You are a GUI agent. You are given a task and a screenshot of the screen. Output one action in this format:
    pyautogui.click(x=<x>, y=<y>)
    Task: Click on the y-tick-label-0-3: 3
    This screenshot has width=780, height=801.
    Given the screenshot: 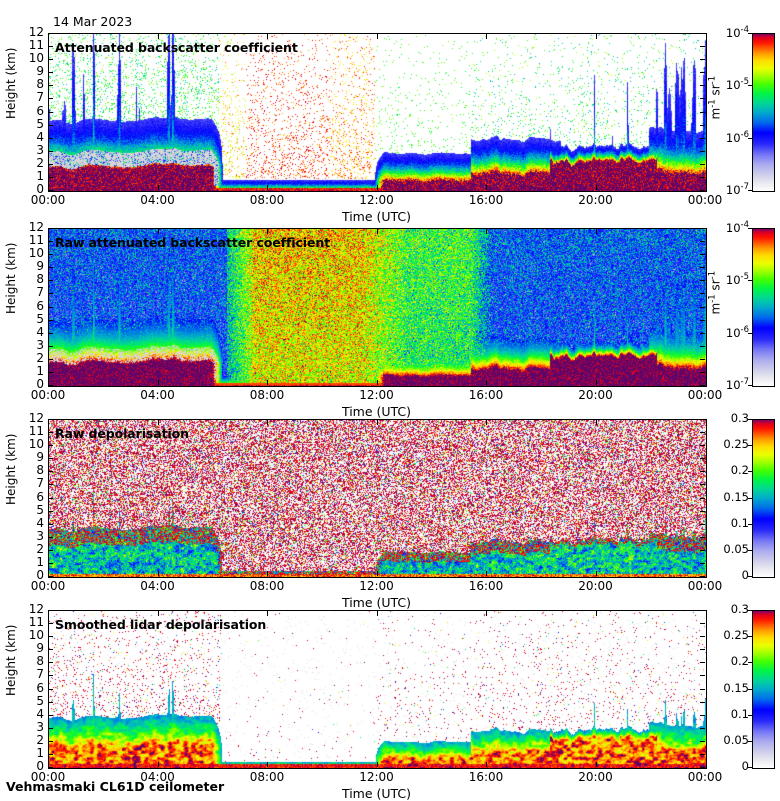 What is the action you would take?
    pyautogui.click(x=40, y=149)
    